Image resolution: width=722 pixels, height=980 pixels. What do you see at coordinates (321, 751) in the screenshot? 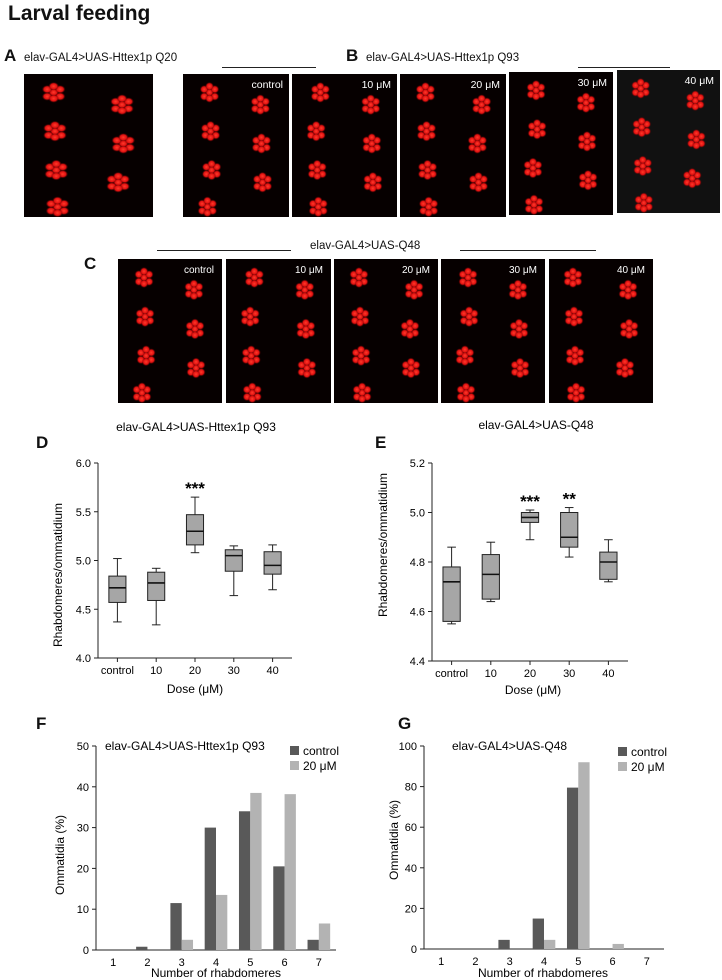
I see `legend-label: control` at bounding box center [321, 751].